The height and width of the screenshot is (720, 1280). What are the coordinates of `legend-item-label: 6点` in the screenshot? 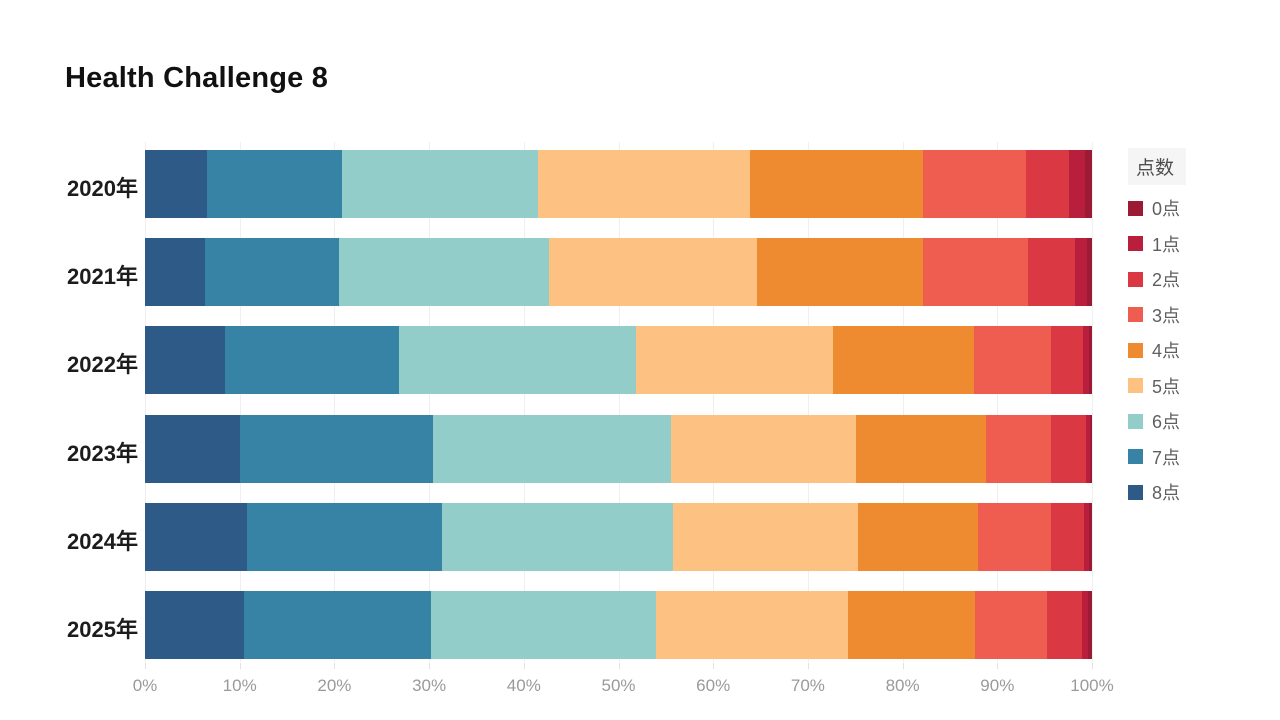 It's located at (1166, 422).